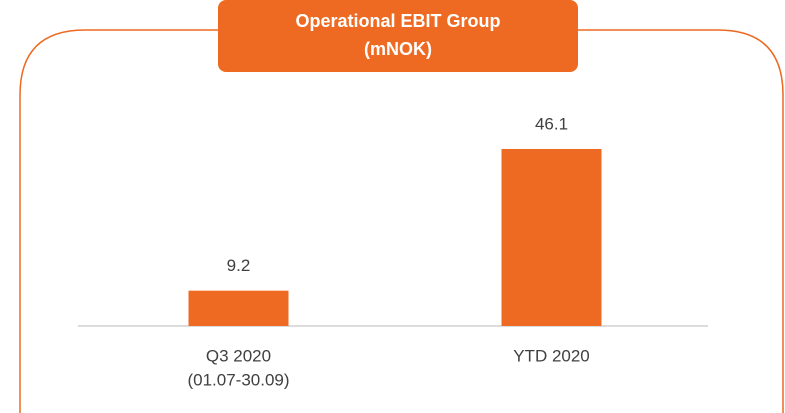 Image resolution: width=785 pixels, height=413 pixels. Describe the element at coordinates (238, 379) in the screenshot. I see `x-tick-label: (01.07-30.09)` at that location.